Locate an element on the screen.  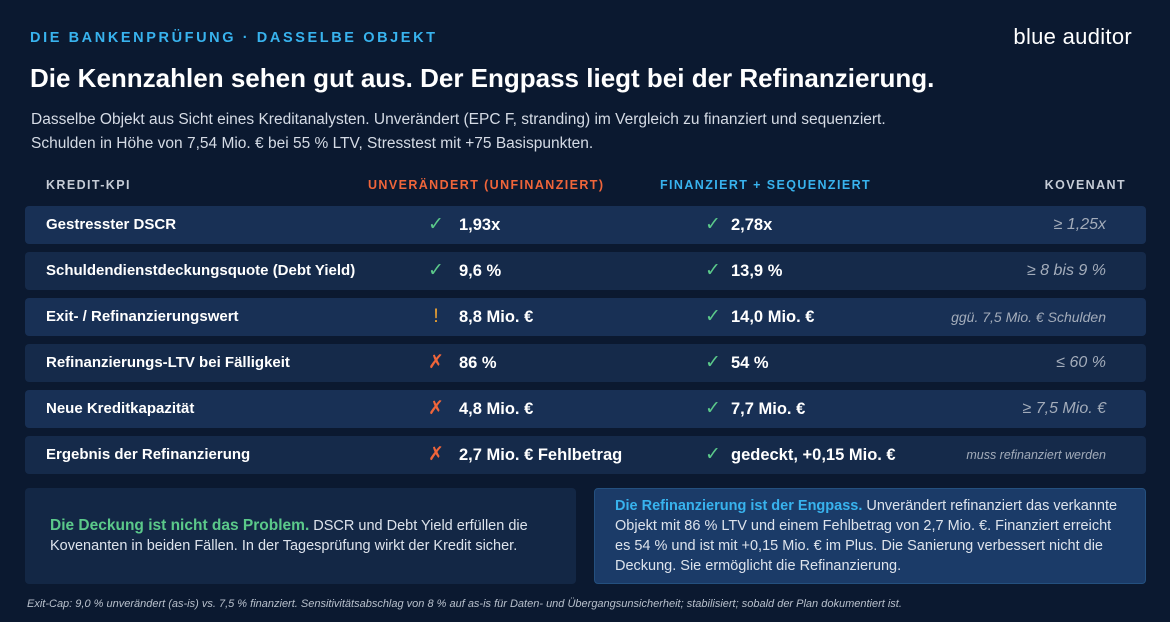
unchanged-value: 8,8 Mio. € is located at coordinates (496, 317).